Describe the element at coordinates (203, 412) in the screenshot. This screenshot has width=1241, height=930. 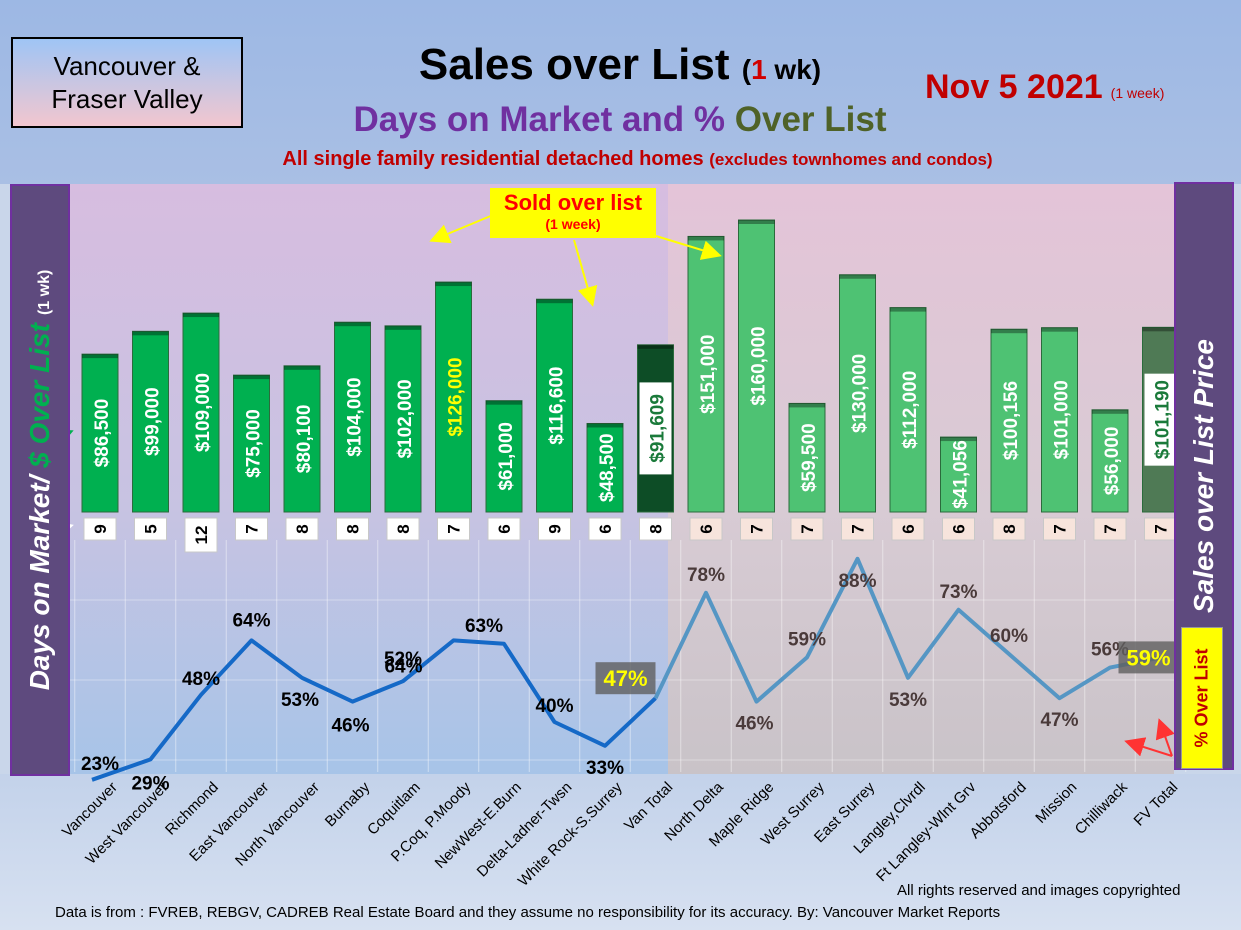
I see `bar-value-label: $109,000` at that location.